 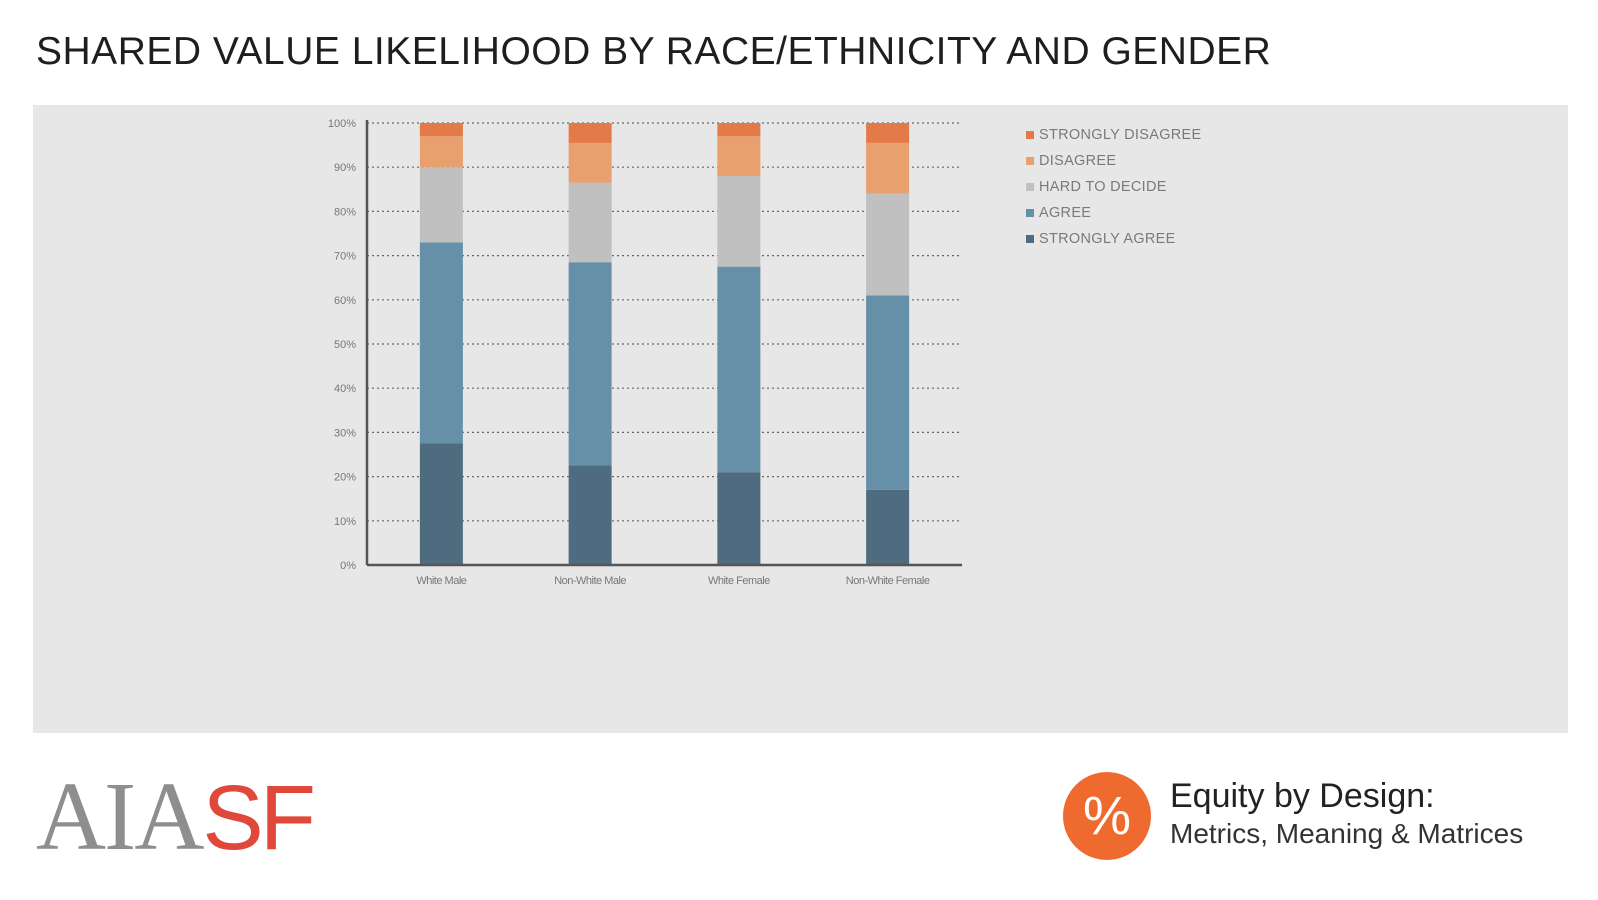 I want to click on y-tick-label: 90%, so click(x=345, y=168).